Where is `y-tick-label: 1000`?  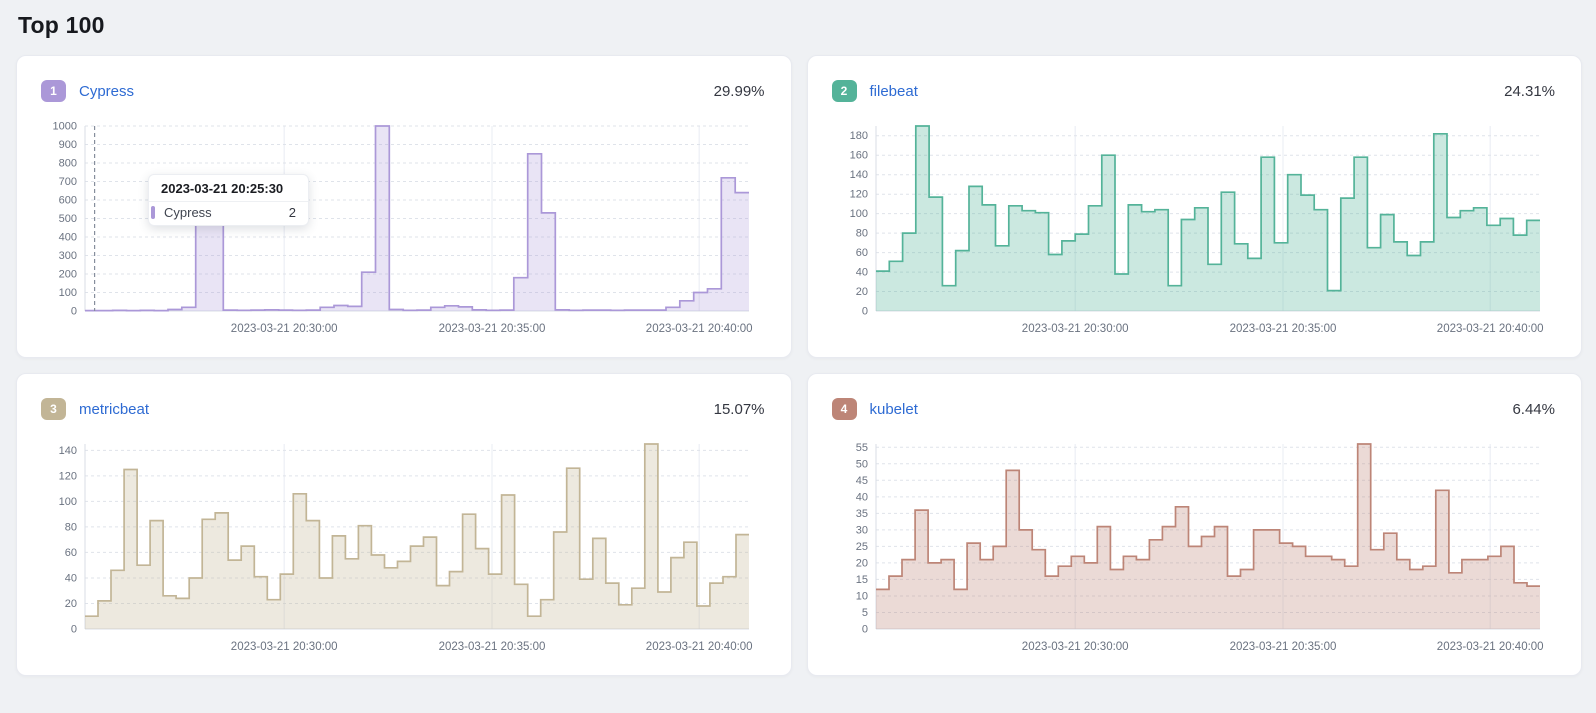
y-tick-label: 1000 is located at coordinates (65, 127).